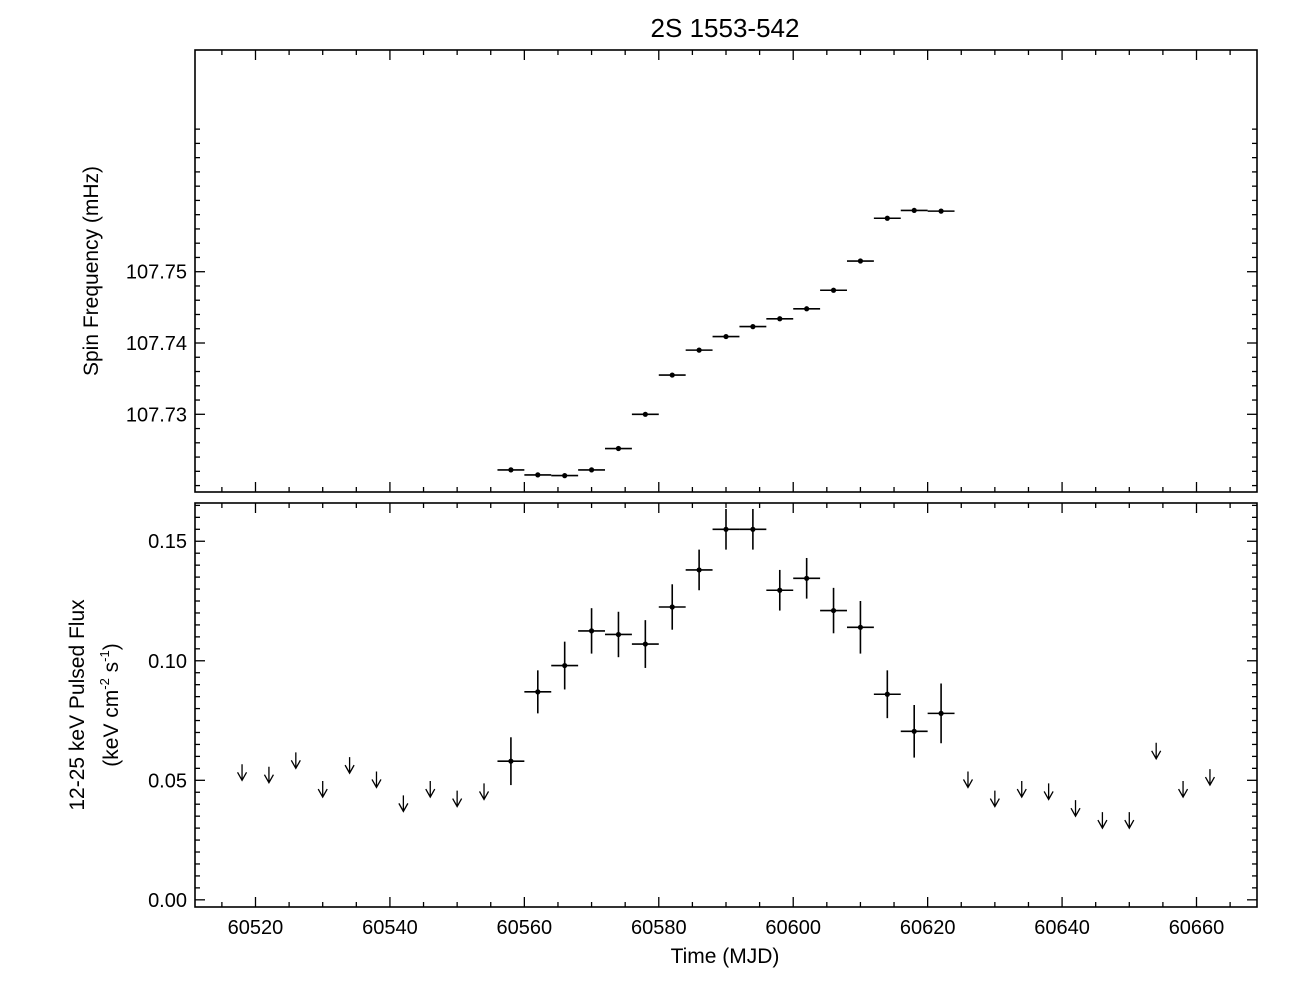  Describe the element at coordinates (111, 728) in the screenshot. I see `unit-part-a: (keV cm` at that location.